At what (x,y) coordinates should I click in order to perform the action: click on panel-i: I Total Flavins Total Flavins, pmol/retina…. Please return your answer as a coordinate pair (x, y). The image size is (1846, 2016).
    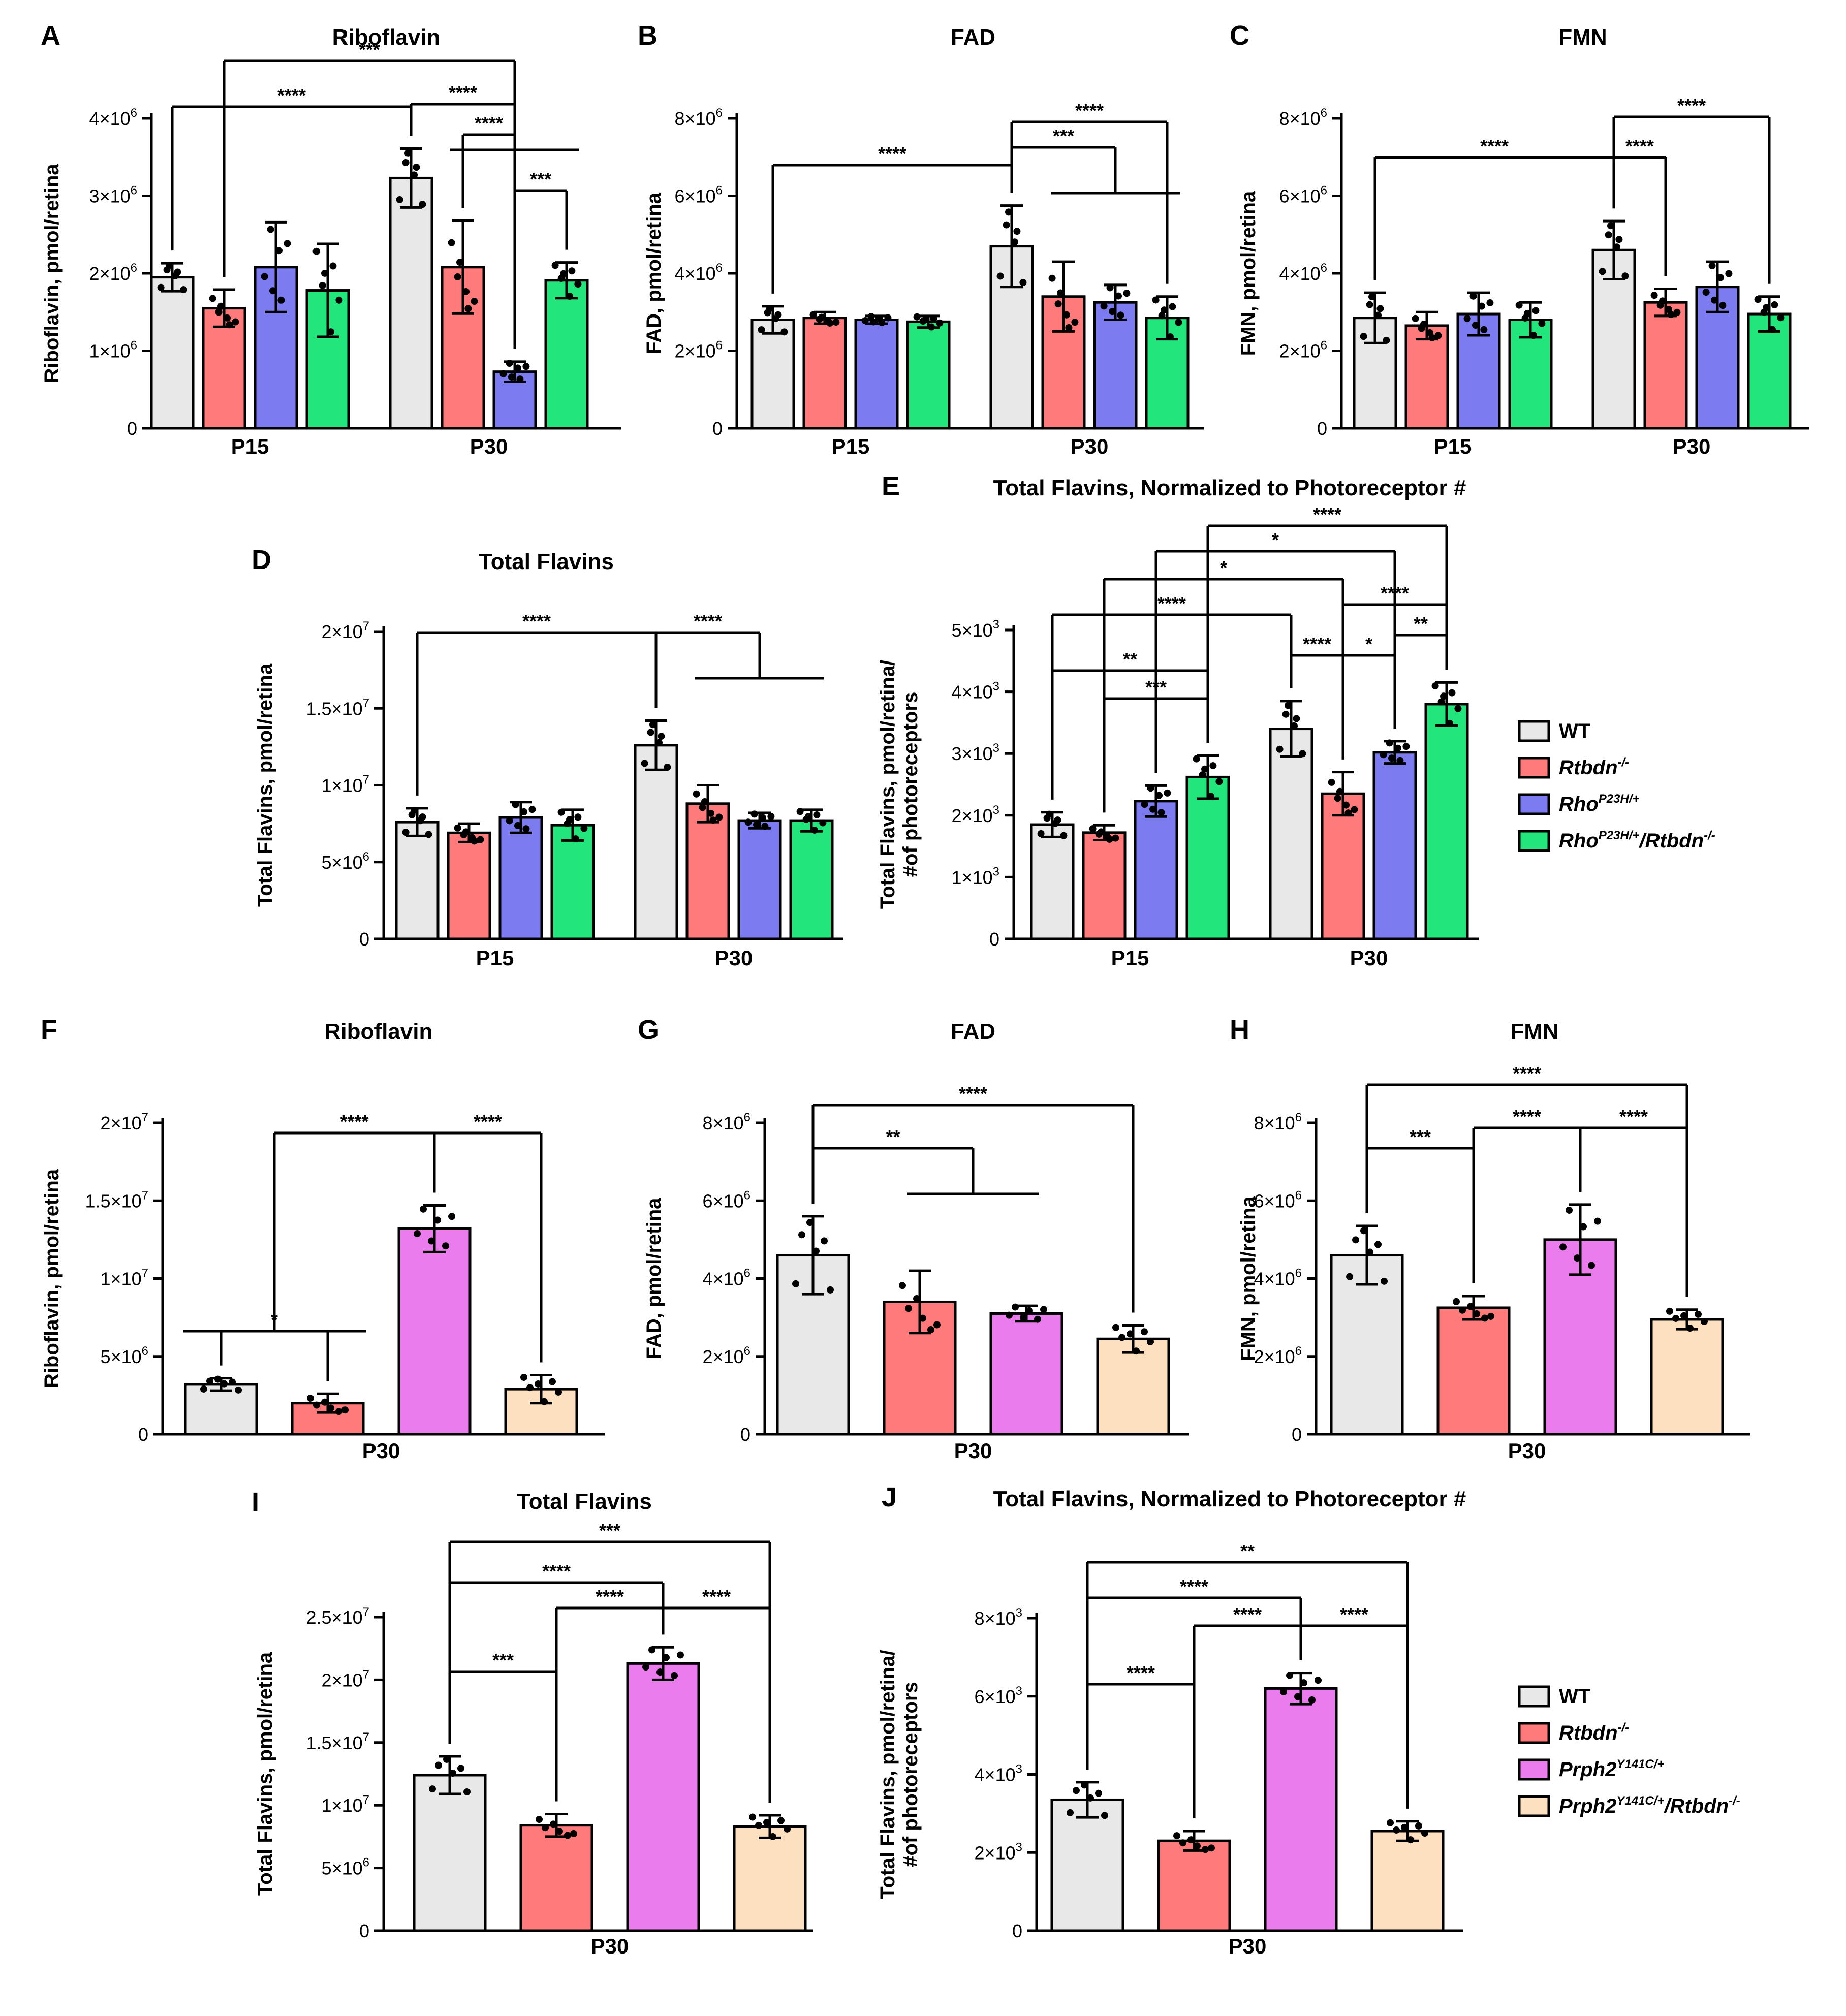
    Looking at the image, I should click on (532, 1722).